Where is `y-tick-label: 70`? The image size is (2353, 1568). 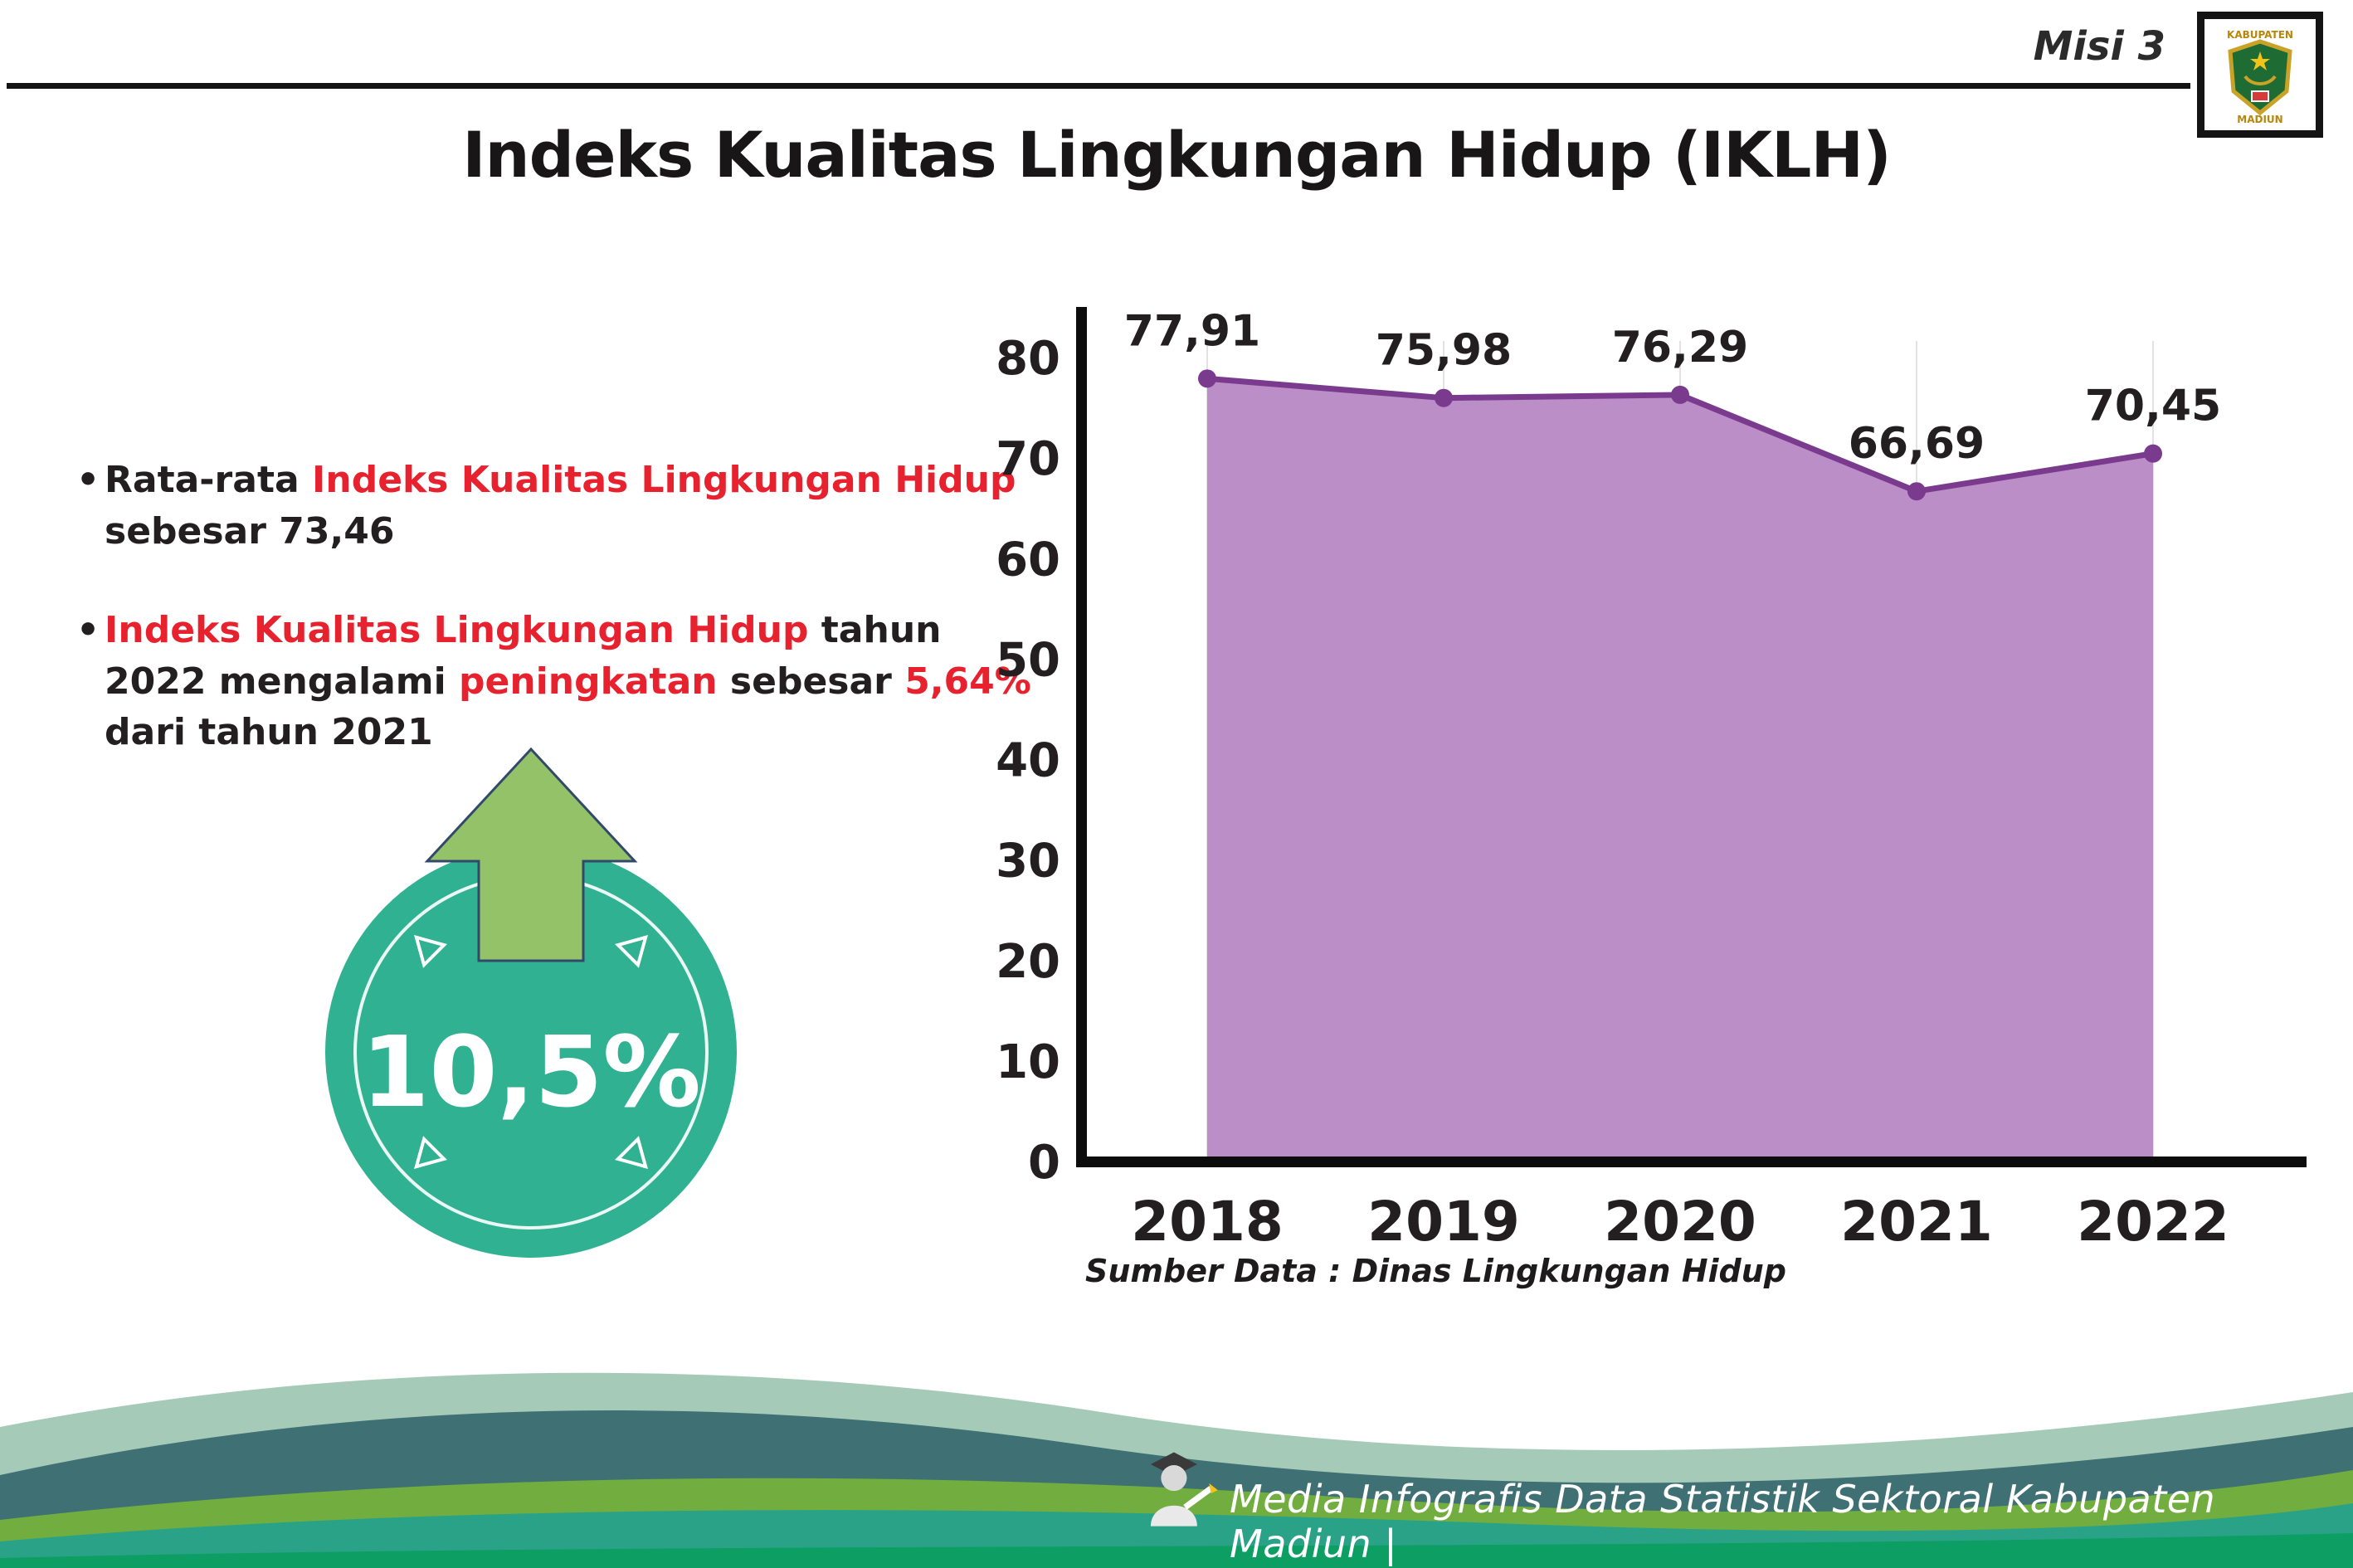 y-tick-label: 70 is located at coordinates (1028, 459).